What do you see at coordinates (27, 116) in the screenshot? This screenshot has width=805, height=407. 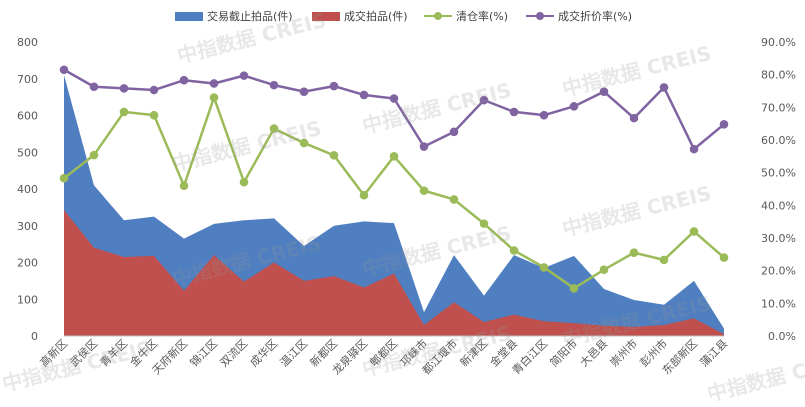 I see `left-axis-tick-label: 600` at bounding box center [27, 116].